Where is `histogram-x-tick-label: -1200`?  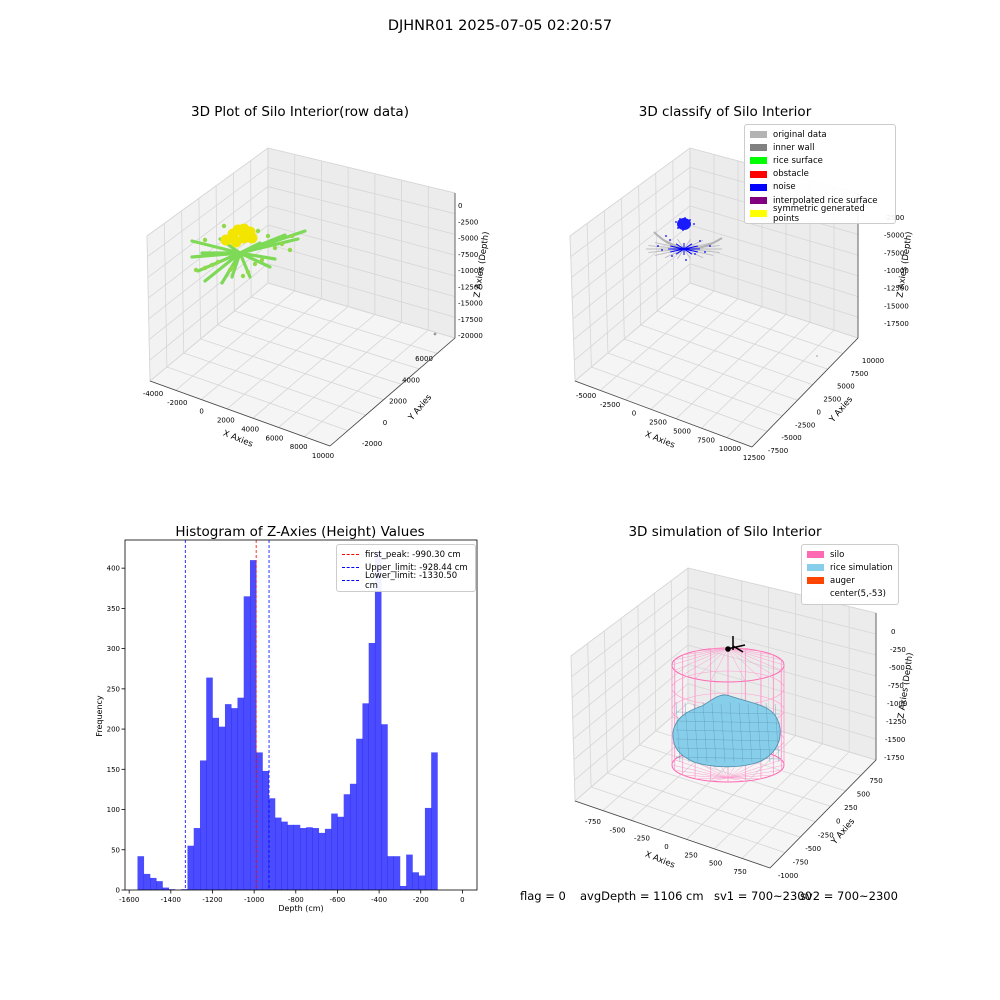 histogram-x-tick-label: -1200 is located at coordinates (212, 900).